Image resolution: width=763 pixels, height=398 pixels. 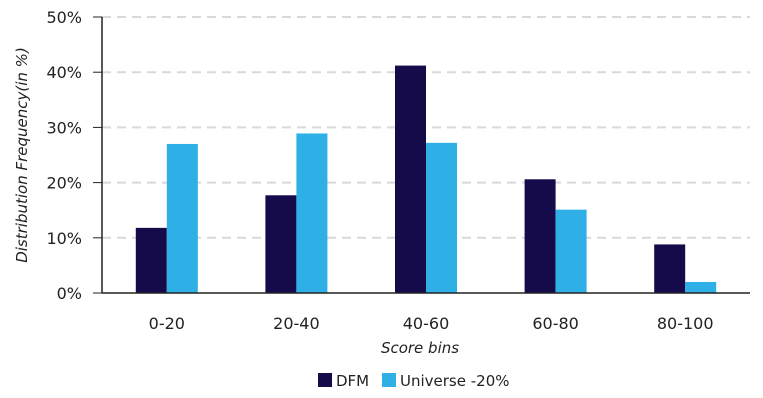 I want to click on y-axis-ticks: 0% 10% 20% 30% 40% 50%, so click(x=74, y=155).